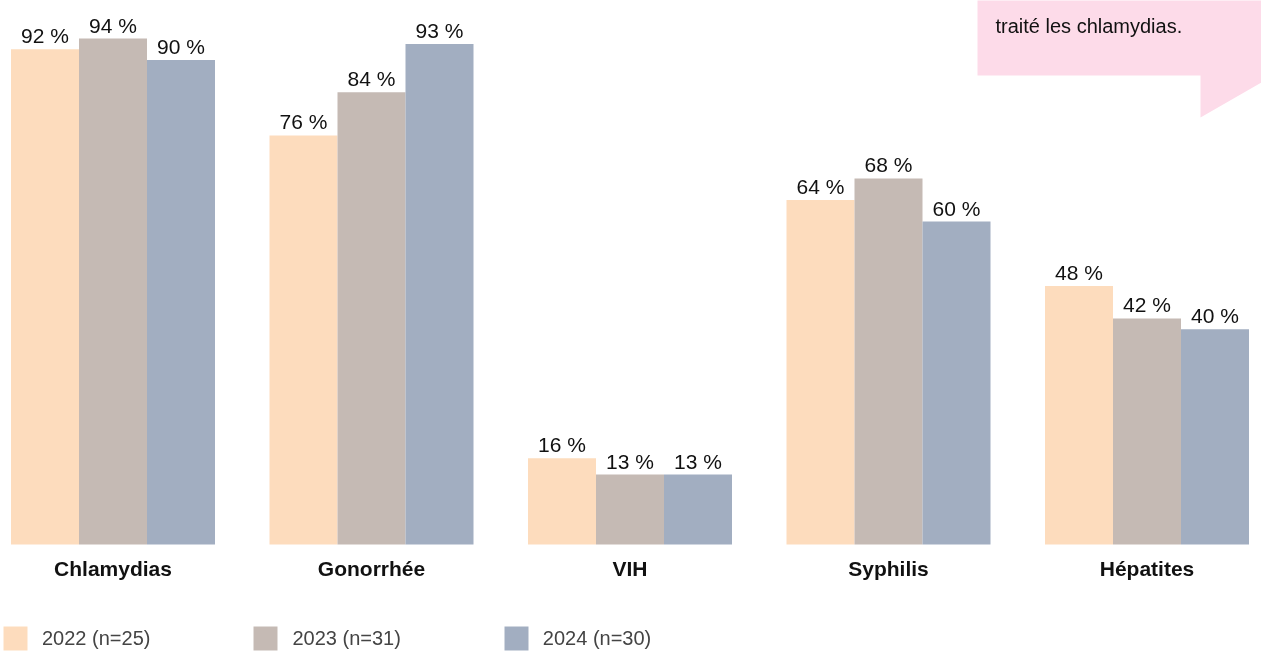 The image size is (1261, 653). I want to click on data-label: 48 %, so click(1079, 273).